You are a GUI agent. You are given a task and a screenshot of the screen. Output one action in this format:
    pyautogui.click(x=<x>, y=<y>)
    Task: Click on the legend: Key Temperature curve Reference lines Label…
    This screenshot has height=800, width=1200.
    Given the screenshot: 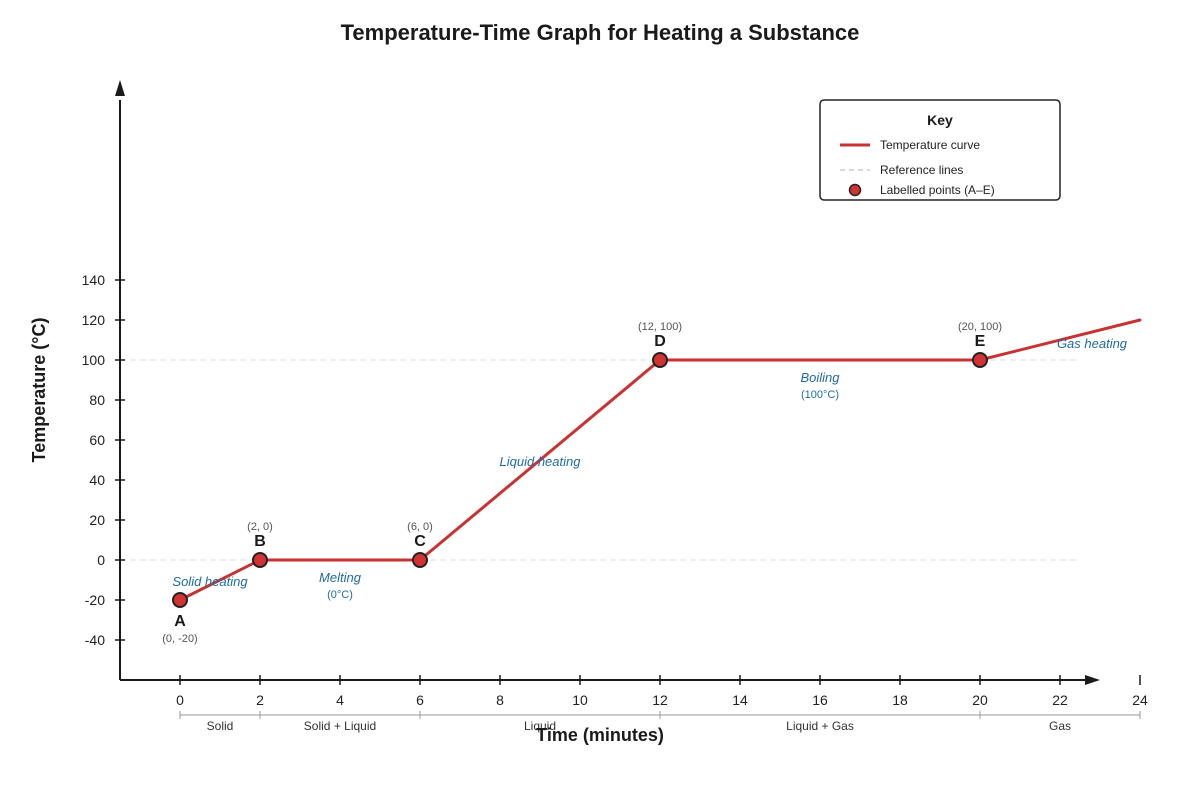 What is the action you would take?
    pyautogui.click(x=940, y=150)
    